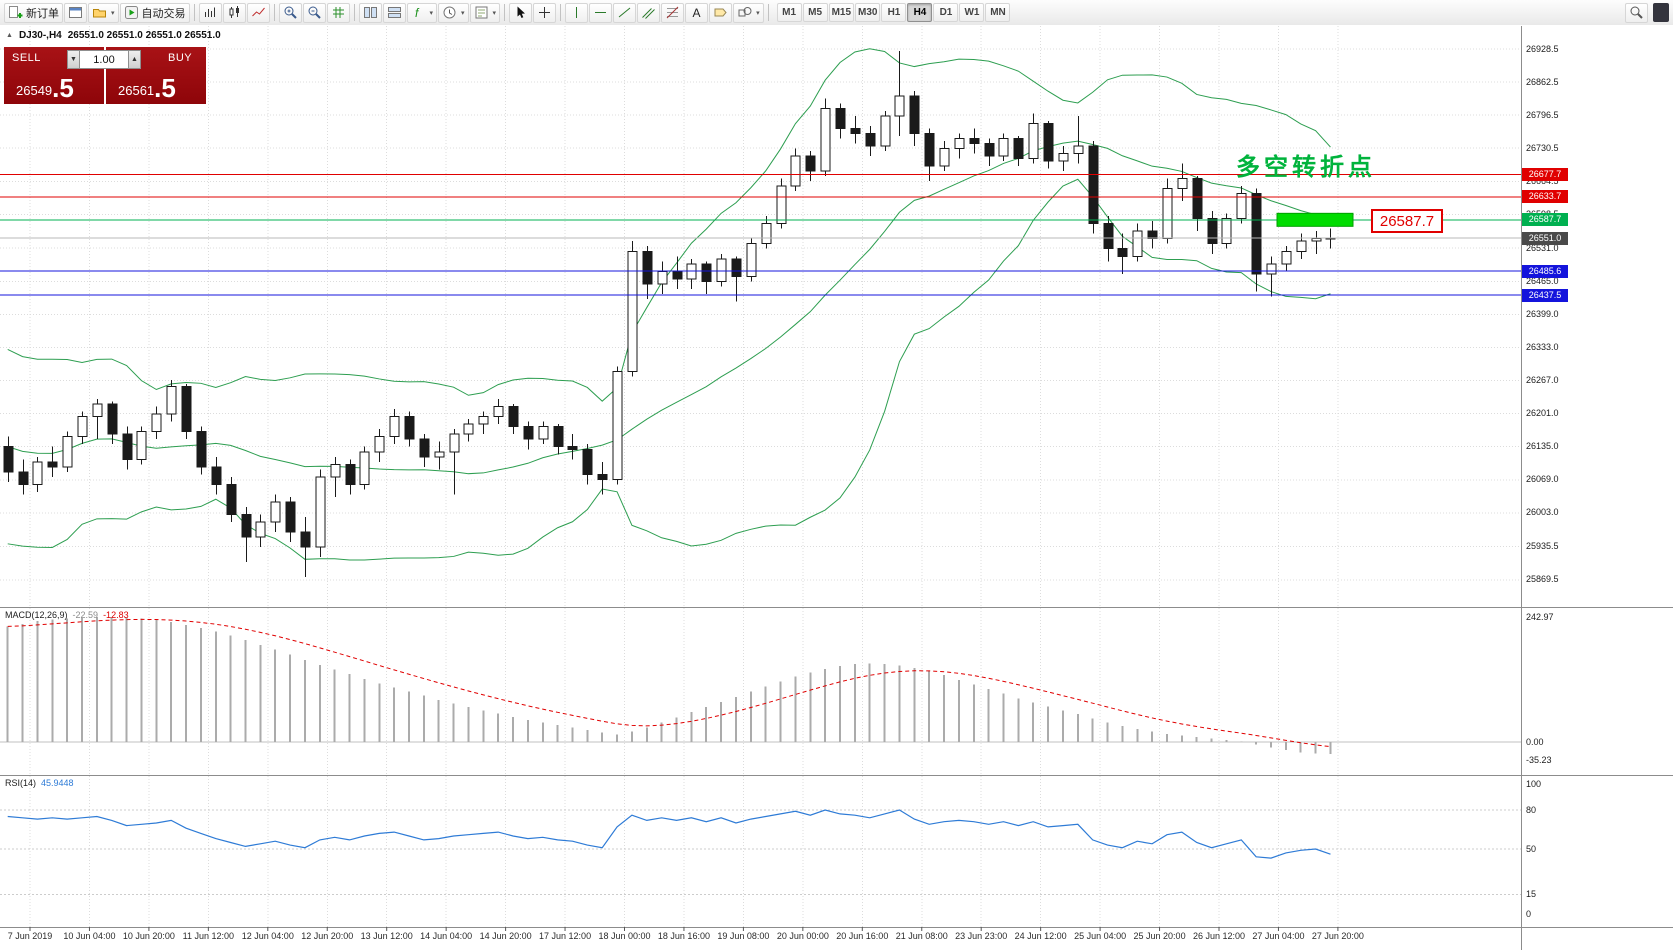  Describe the element at coordinates (485, 12) in the screenshot. I see `templates-button: ▾` at that location.